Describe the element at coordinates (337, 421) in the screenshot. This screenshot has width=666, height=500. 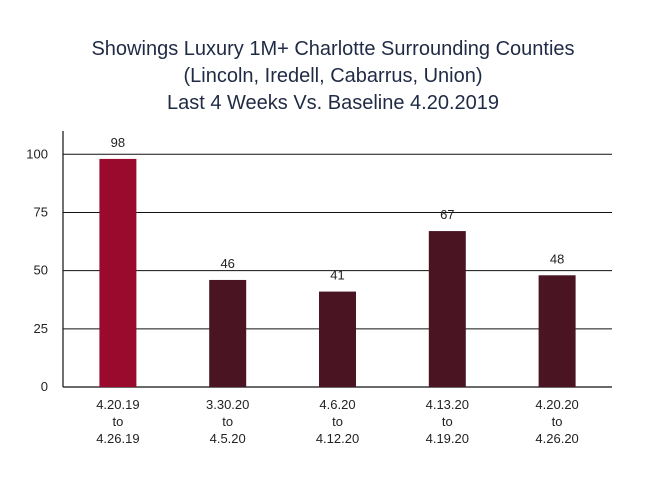
I see `x-tick-label-3-line-2: to` at that location.